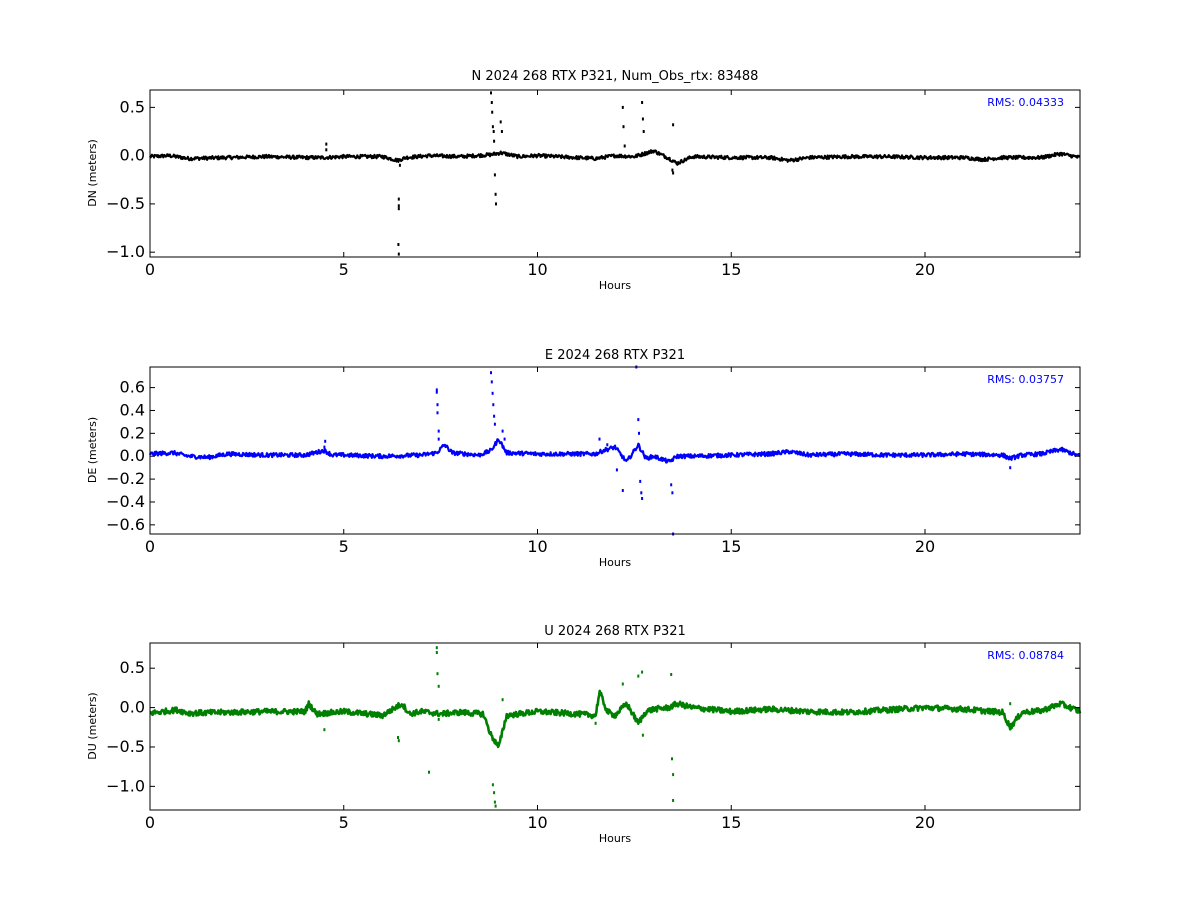 Image resolution: width=1200 pixels, height=900 pixels. I want to click on x-axis-label: Hours, so click(615, 838).